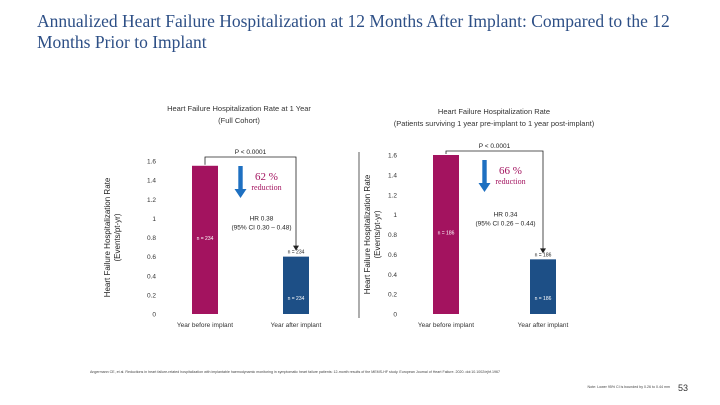  I want to click on chart1-y-tick-7: 1.4, so click(151, 181).